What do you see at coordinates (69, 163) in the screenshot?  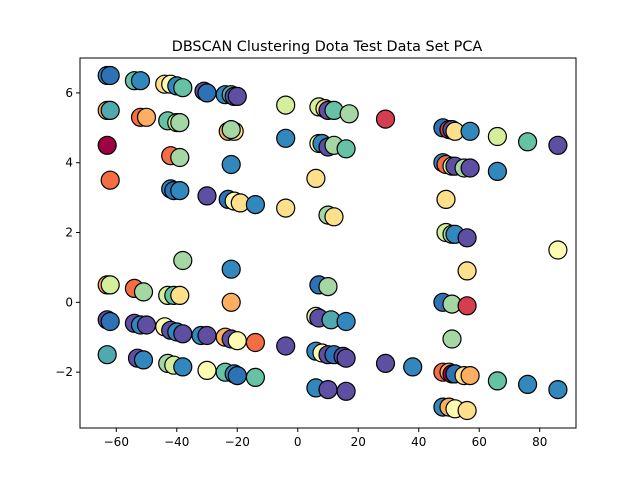 I see `y-tick-label: 4` at bounding box center [69, 163].